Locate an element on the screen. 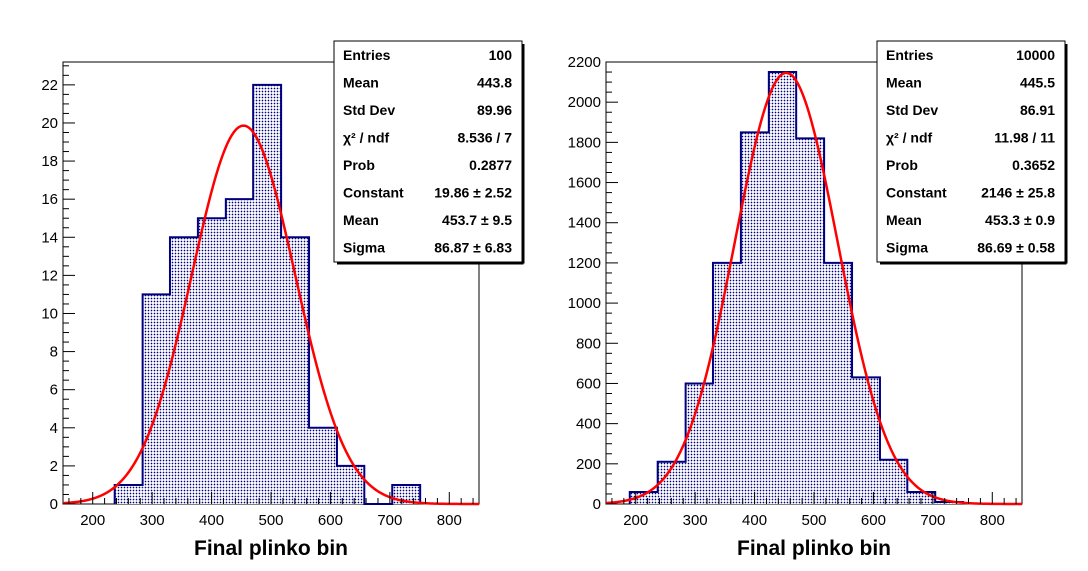 The image size is (1088, 571). y-tick-label: 4 is located at coordinates (54, 428).